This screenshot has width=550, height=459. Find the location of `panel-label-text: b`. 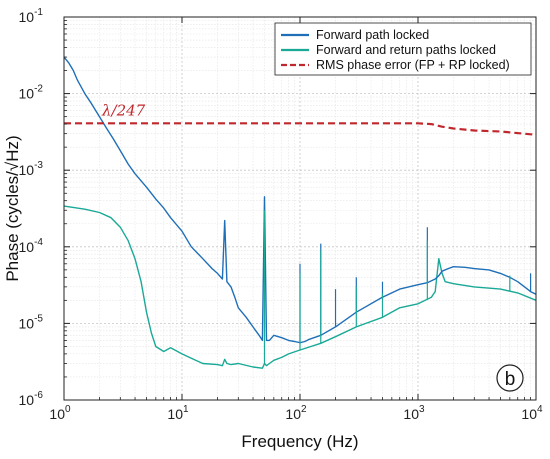

panel-label-text: b is located at coordinates (510, 379).